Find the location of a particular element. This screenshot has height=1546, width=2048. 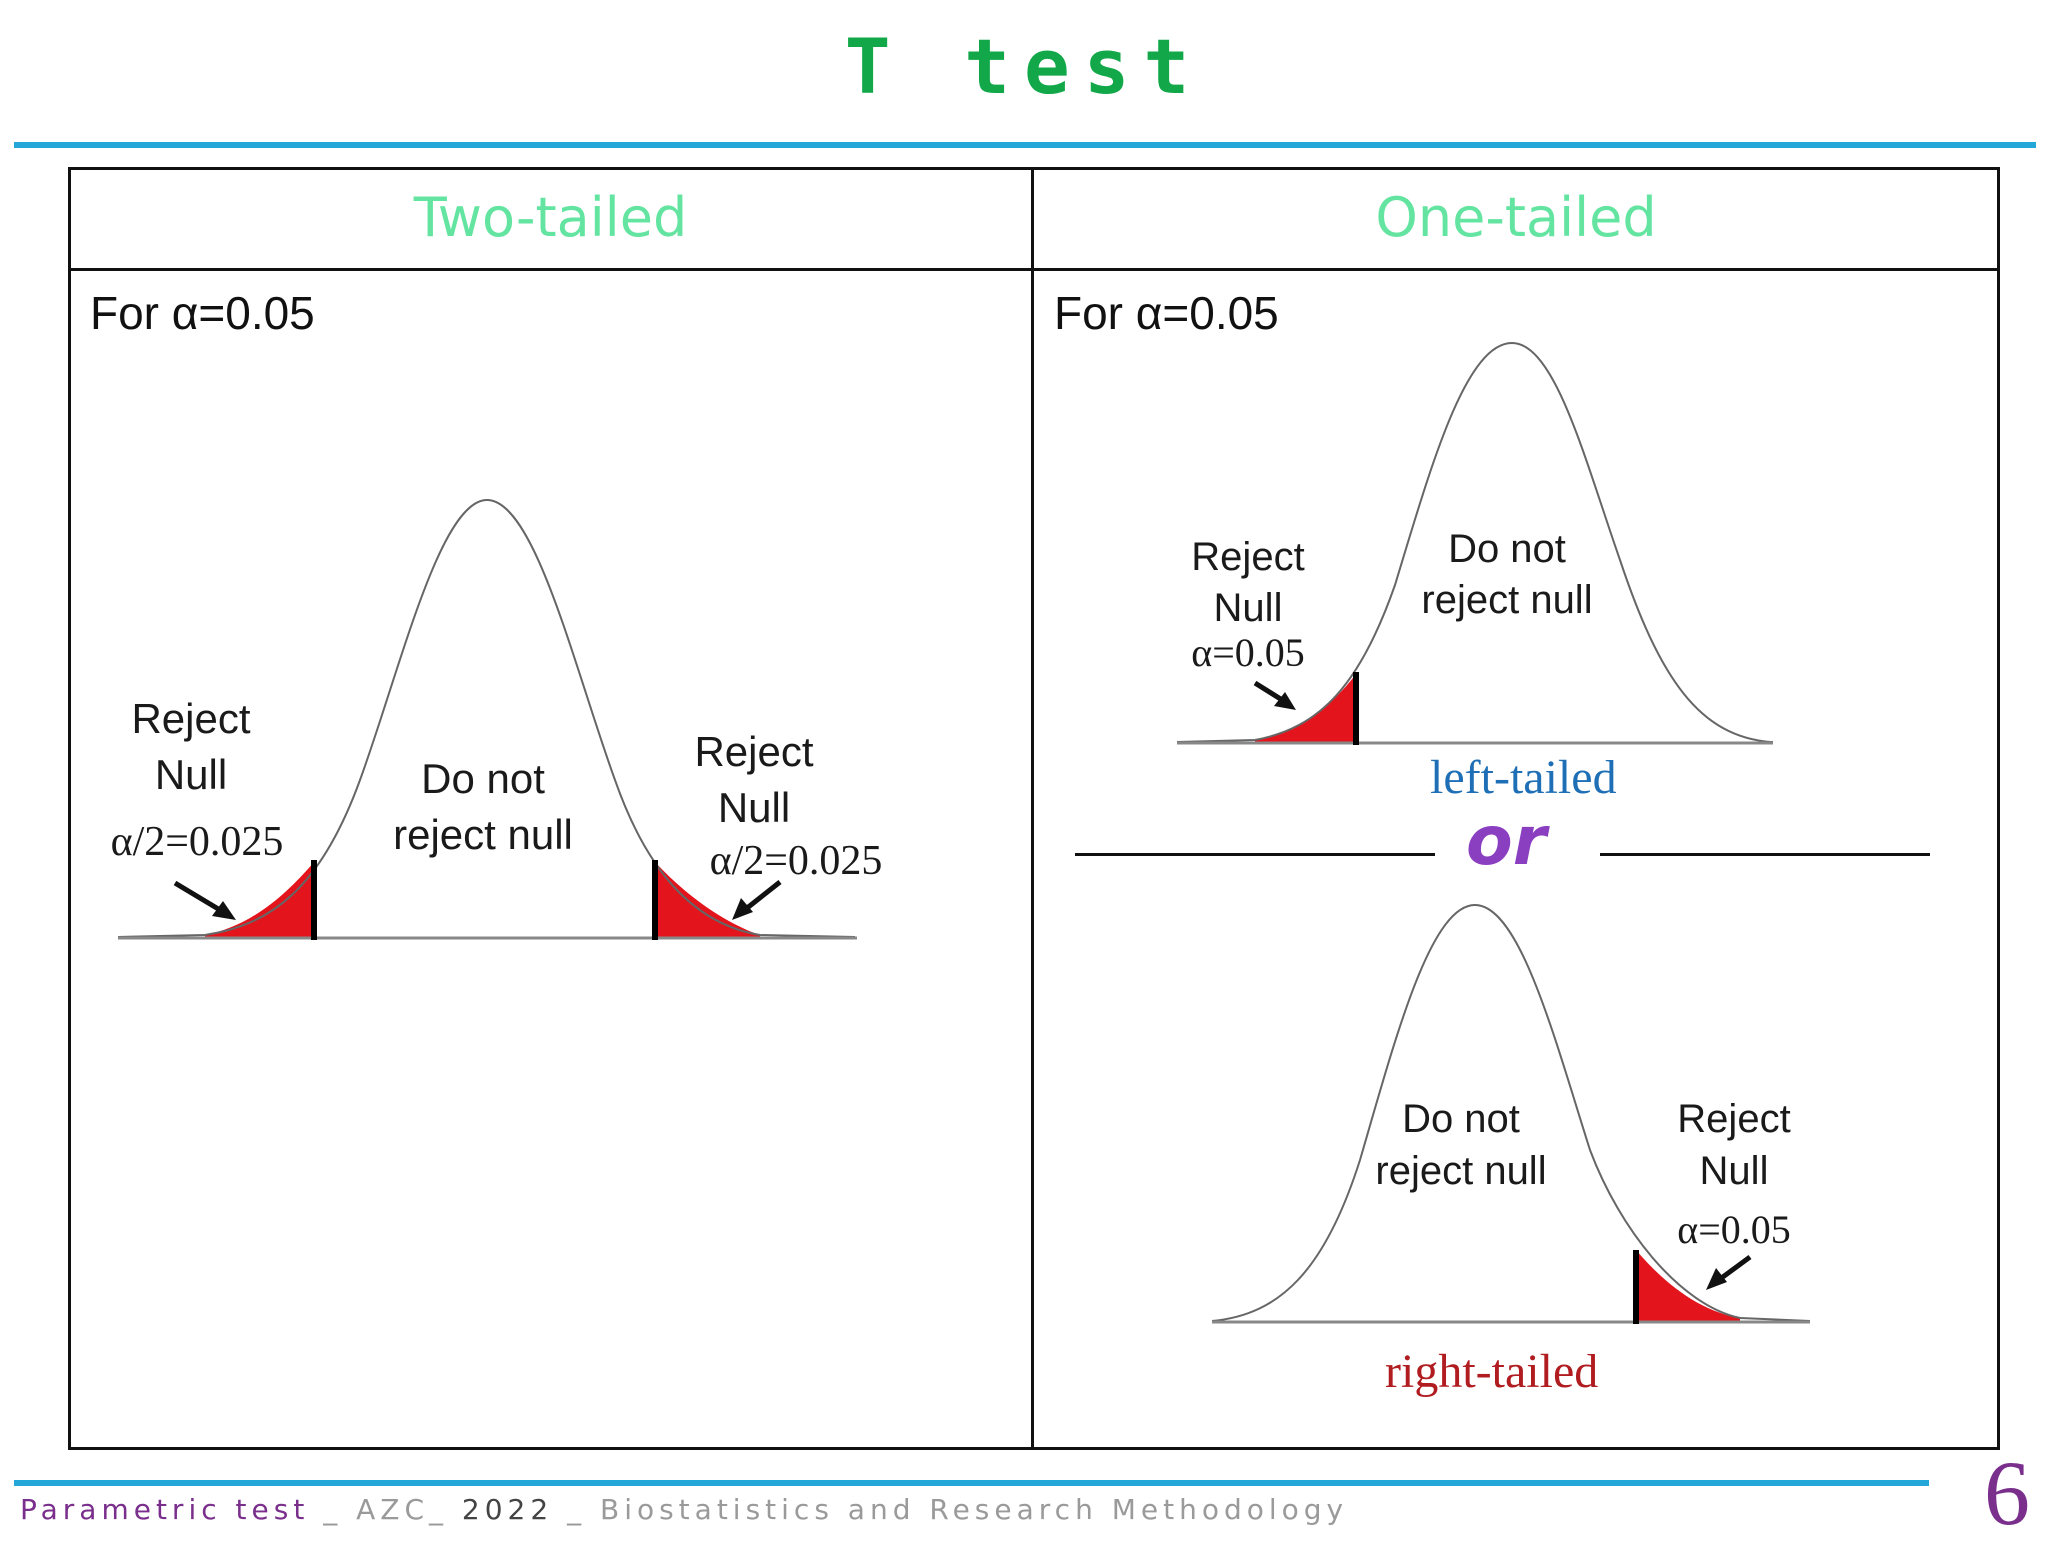

two-tailed-reject-right-alpha: α/2=0.025 is located at coordinates (796, 861).